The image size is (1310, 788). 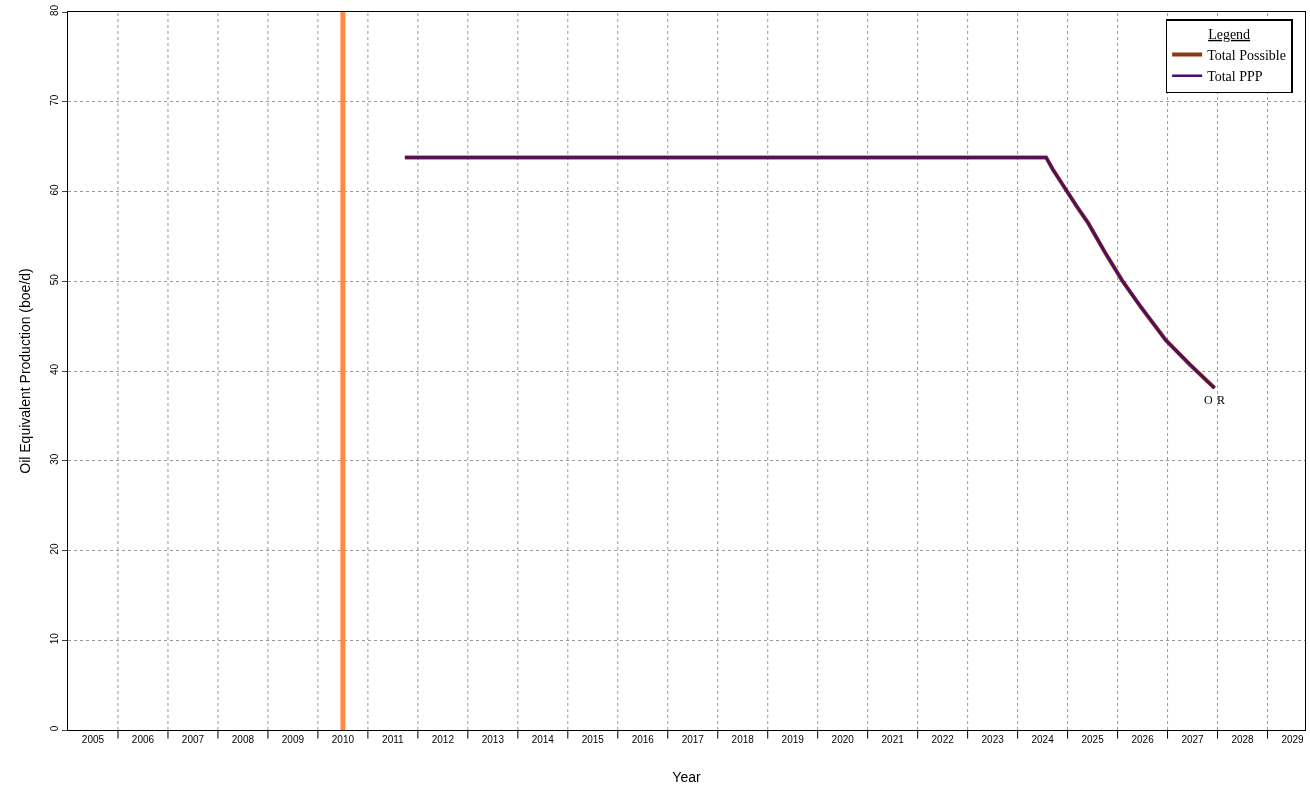 What do you see at coordinates (54, 190) in the screenshot?
I see `y-tick-label: 60` at bounding box center [54, 190].